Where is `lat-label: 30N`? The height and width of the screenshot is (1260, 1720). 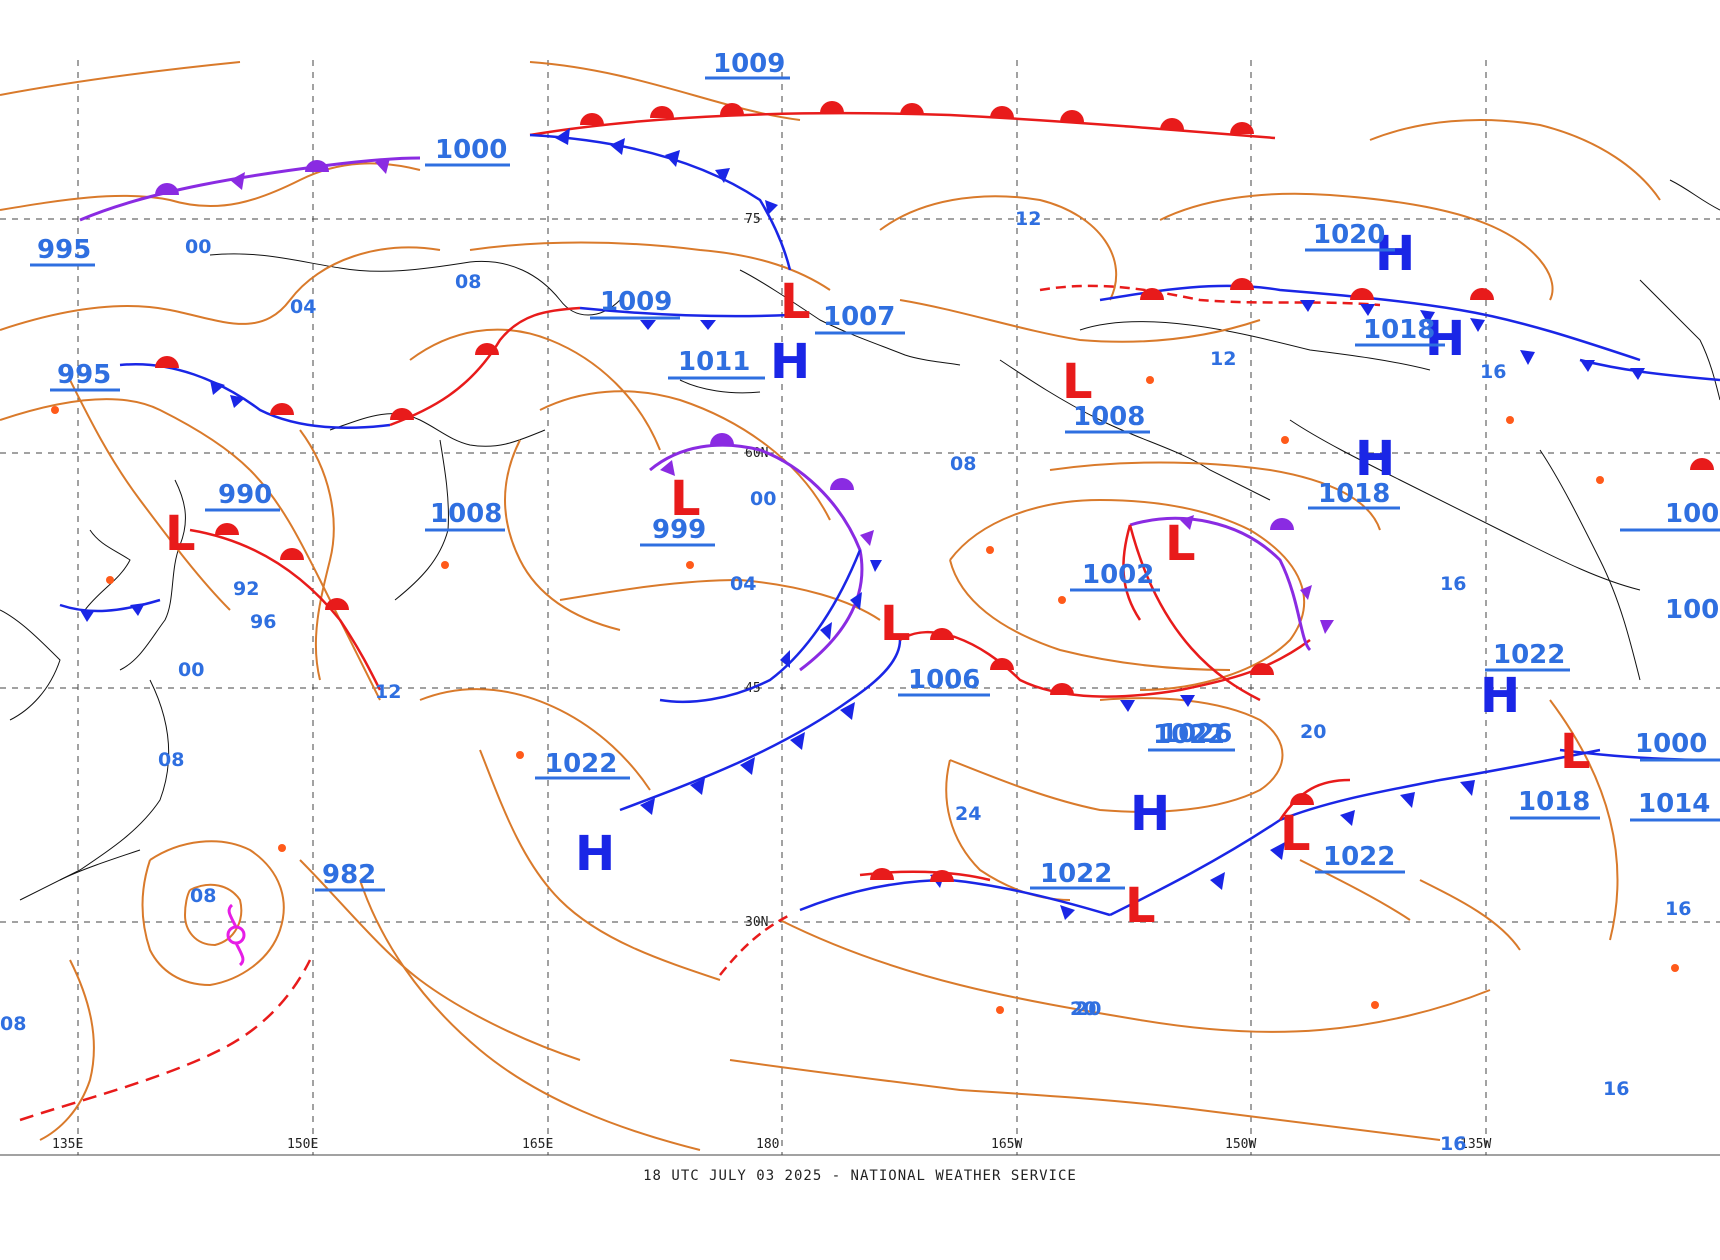 lat-label: 30N is located at coordinates (756, 922).